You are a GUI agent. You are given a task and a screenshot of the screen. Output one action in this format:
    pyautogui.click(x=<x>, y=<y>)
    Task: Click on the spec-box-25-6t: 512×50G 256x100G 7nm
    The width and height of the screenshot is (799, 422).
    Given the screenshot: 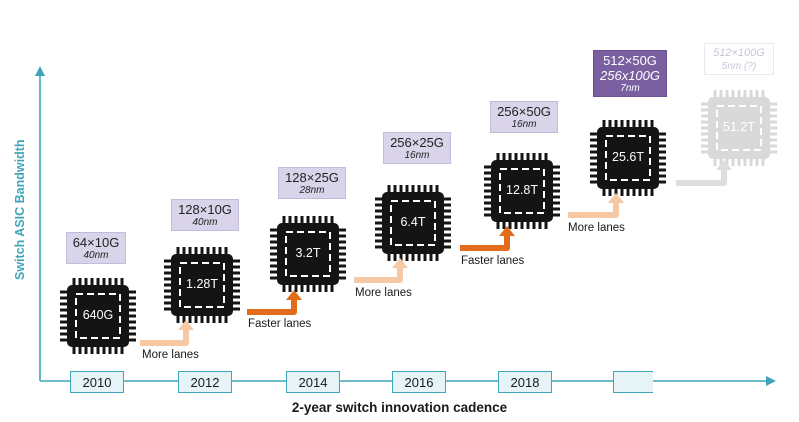 What is the action you would take?
    pyautogui.click(x=630, y=73)
    